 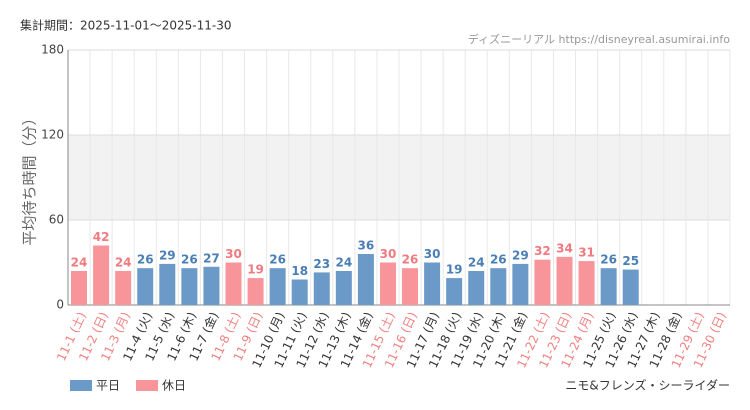 What do you see at coordinates (586, 253) in the screenshot?
I see `value-label: 31` at bounding box center [586, 253].